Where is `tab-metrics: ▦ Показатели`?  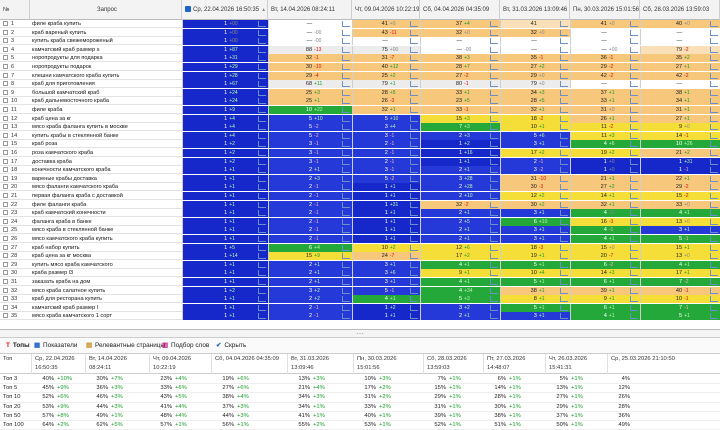 tab-metrics: ▦ Показатели is located at coordinates (54, 346).